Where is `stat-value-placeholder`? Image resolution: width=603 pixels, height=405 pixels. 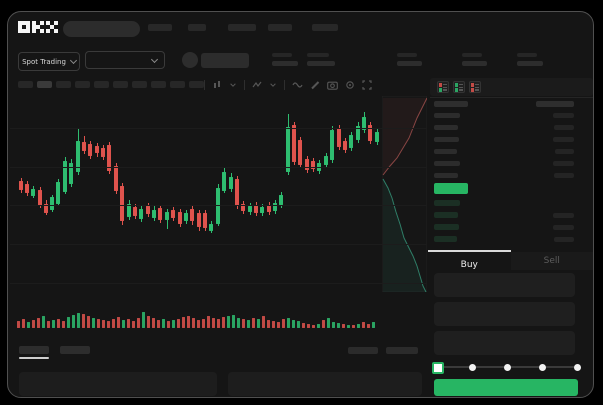
stat-value-placeholder is located at coordinates (321, 63).